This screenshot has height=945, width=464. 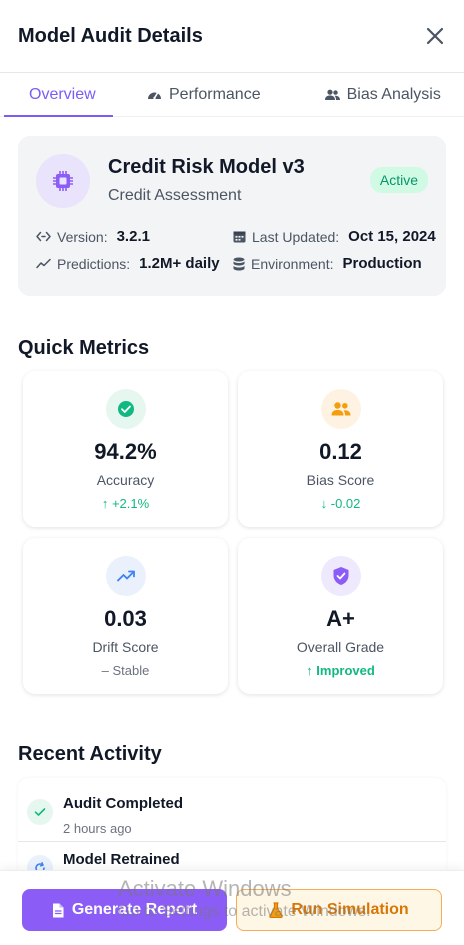 I want to click on trend-up-icon-wrapper, so click(x=125, y=576).